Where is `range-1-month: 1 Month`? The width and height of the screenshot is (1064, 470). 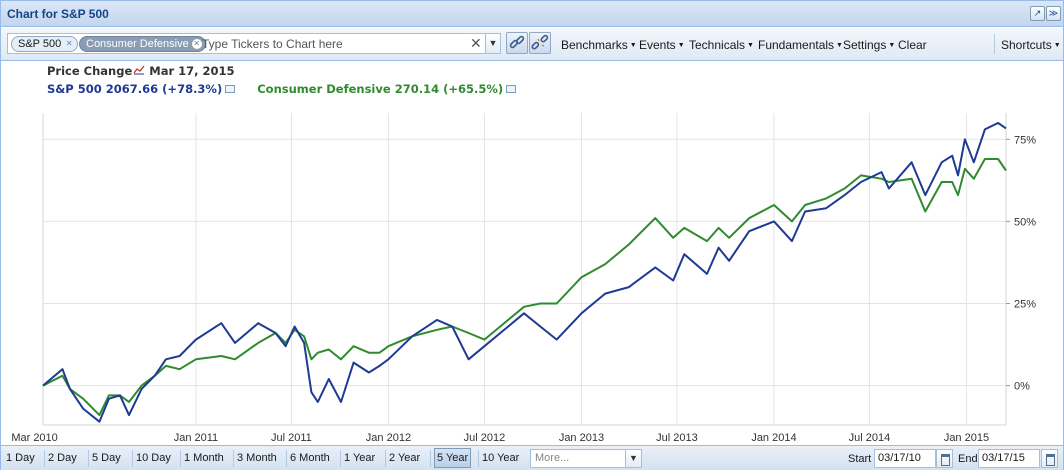
range-1-month: 1 Month is located at coordinates (204, 458).